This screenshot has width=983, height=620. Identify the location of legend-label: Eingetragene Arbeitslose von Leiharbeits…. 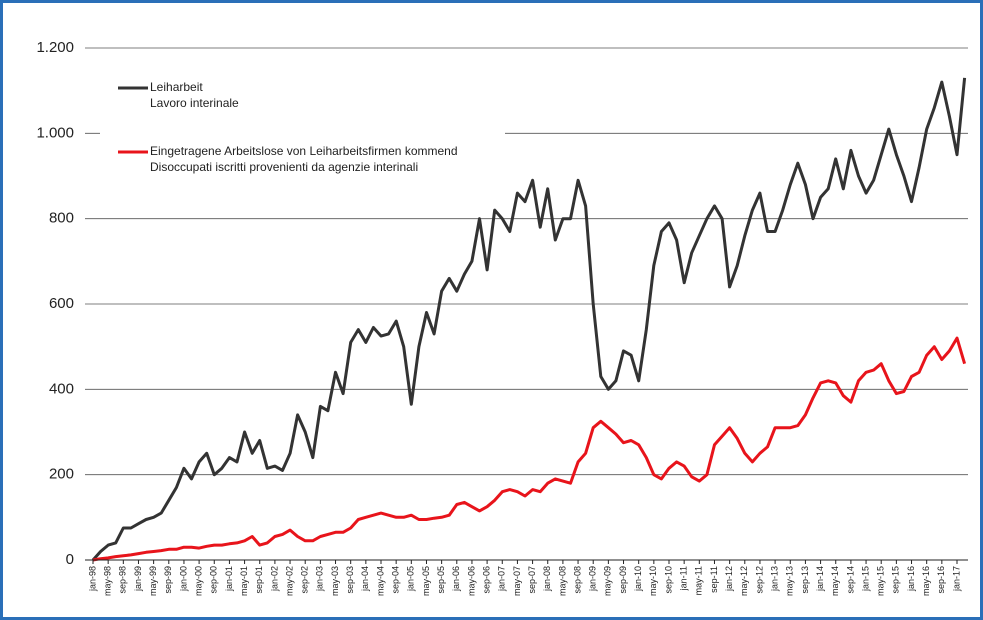
(304, 151).